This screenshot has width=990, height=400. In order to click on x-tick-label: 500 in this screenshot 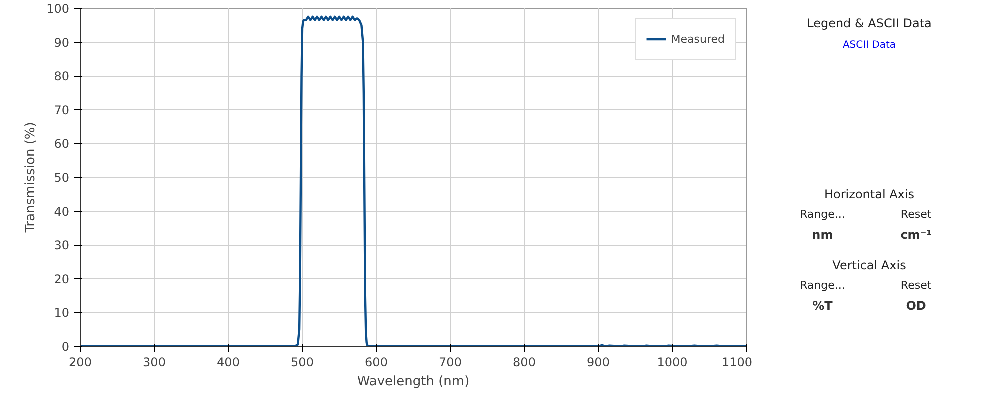, I will do `click(302, 363)`.